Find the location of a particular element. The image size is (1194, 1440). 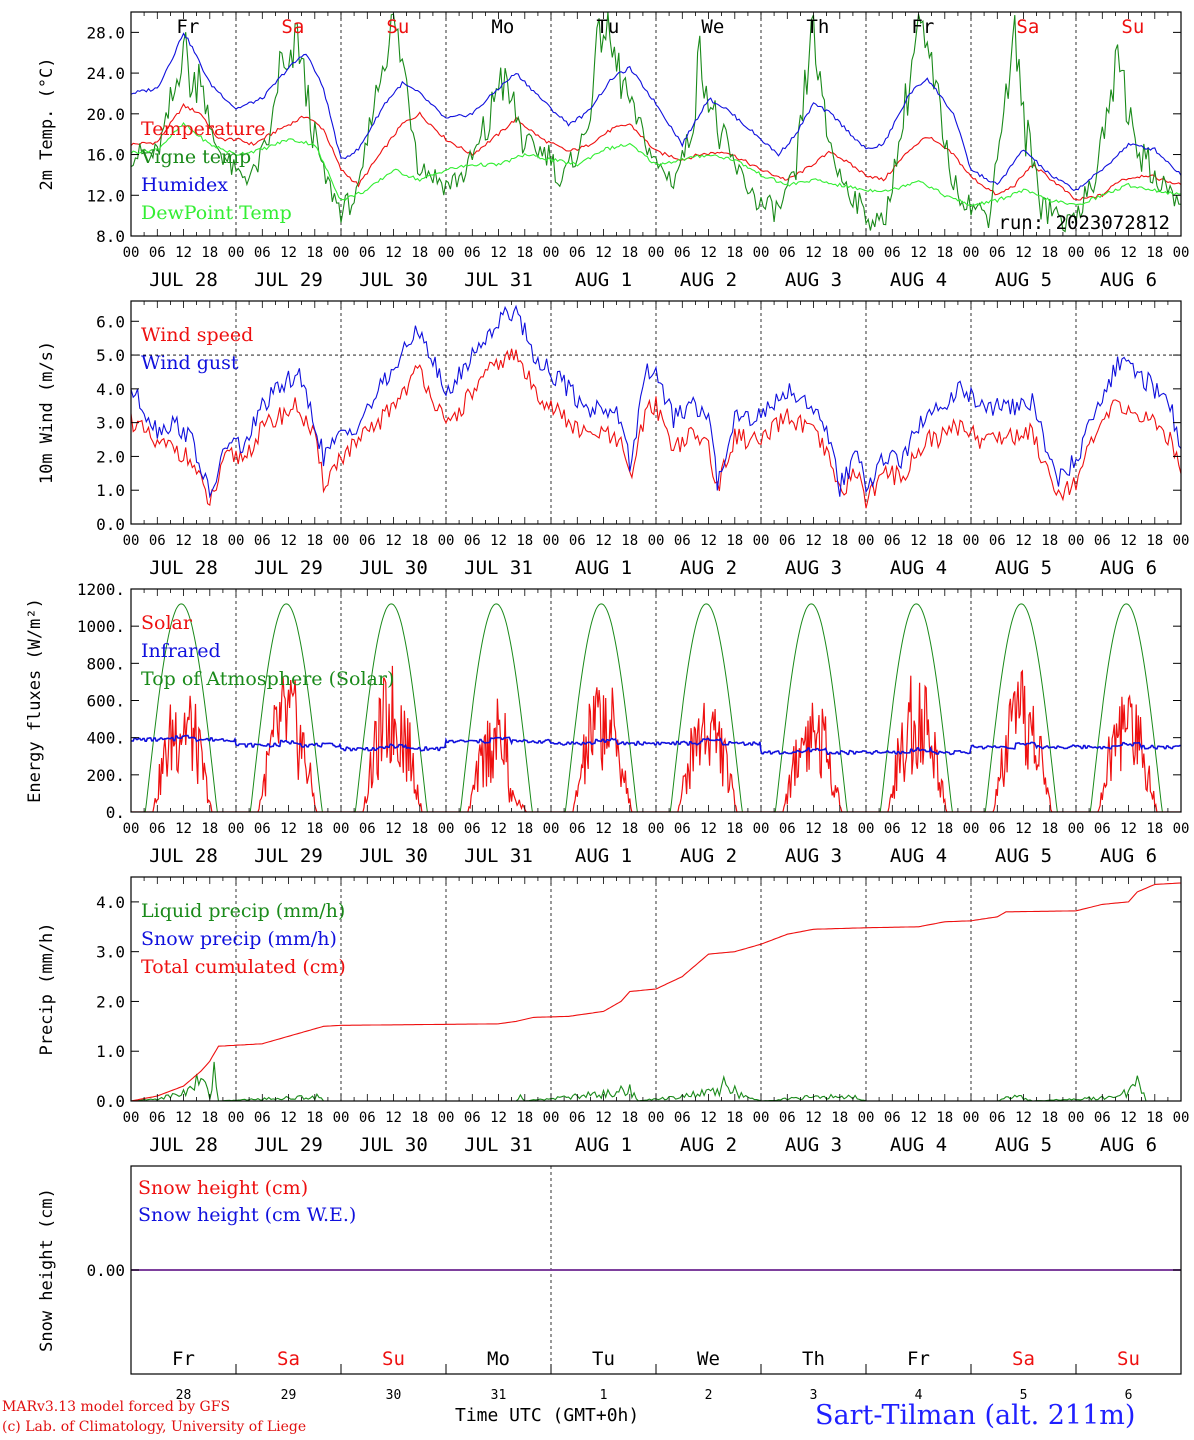

y-tick-label: 800. is located at coordinates (105, 663).